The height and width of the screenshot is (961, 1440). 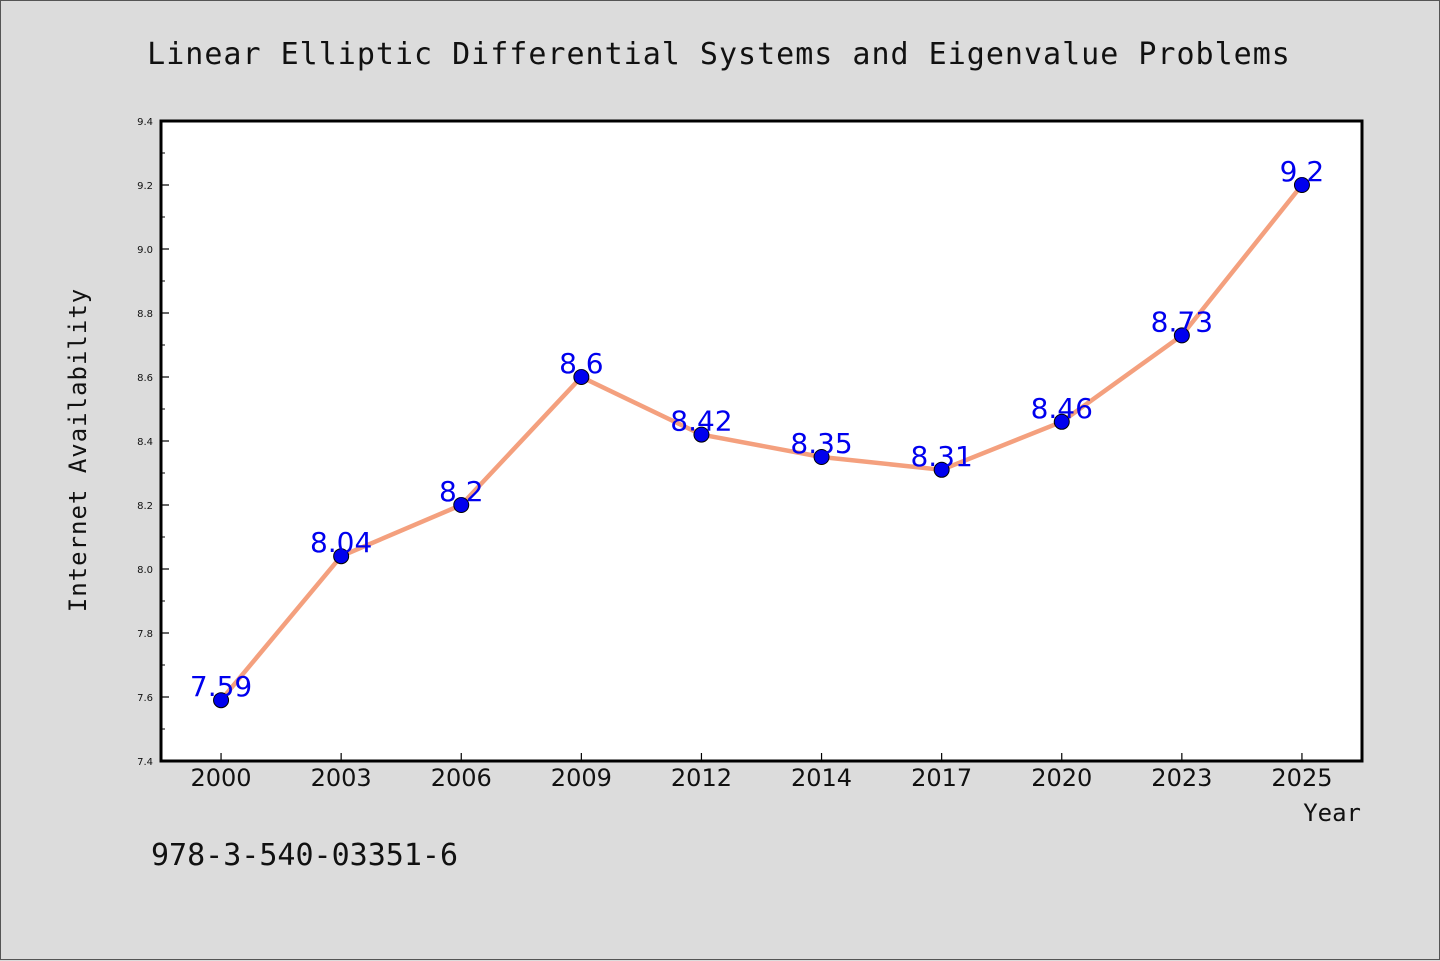 What do you see at coordinates (941, 456) in the screenshot?
I see `data-label: 8.31` at bounding box center [941, 456].